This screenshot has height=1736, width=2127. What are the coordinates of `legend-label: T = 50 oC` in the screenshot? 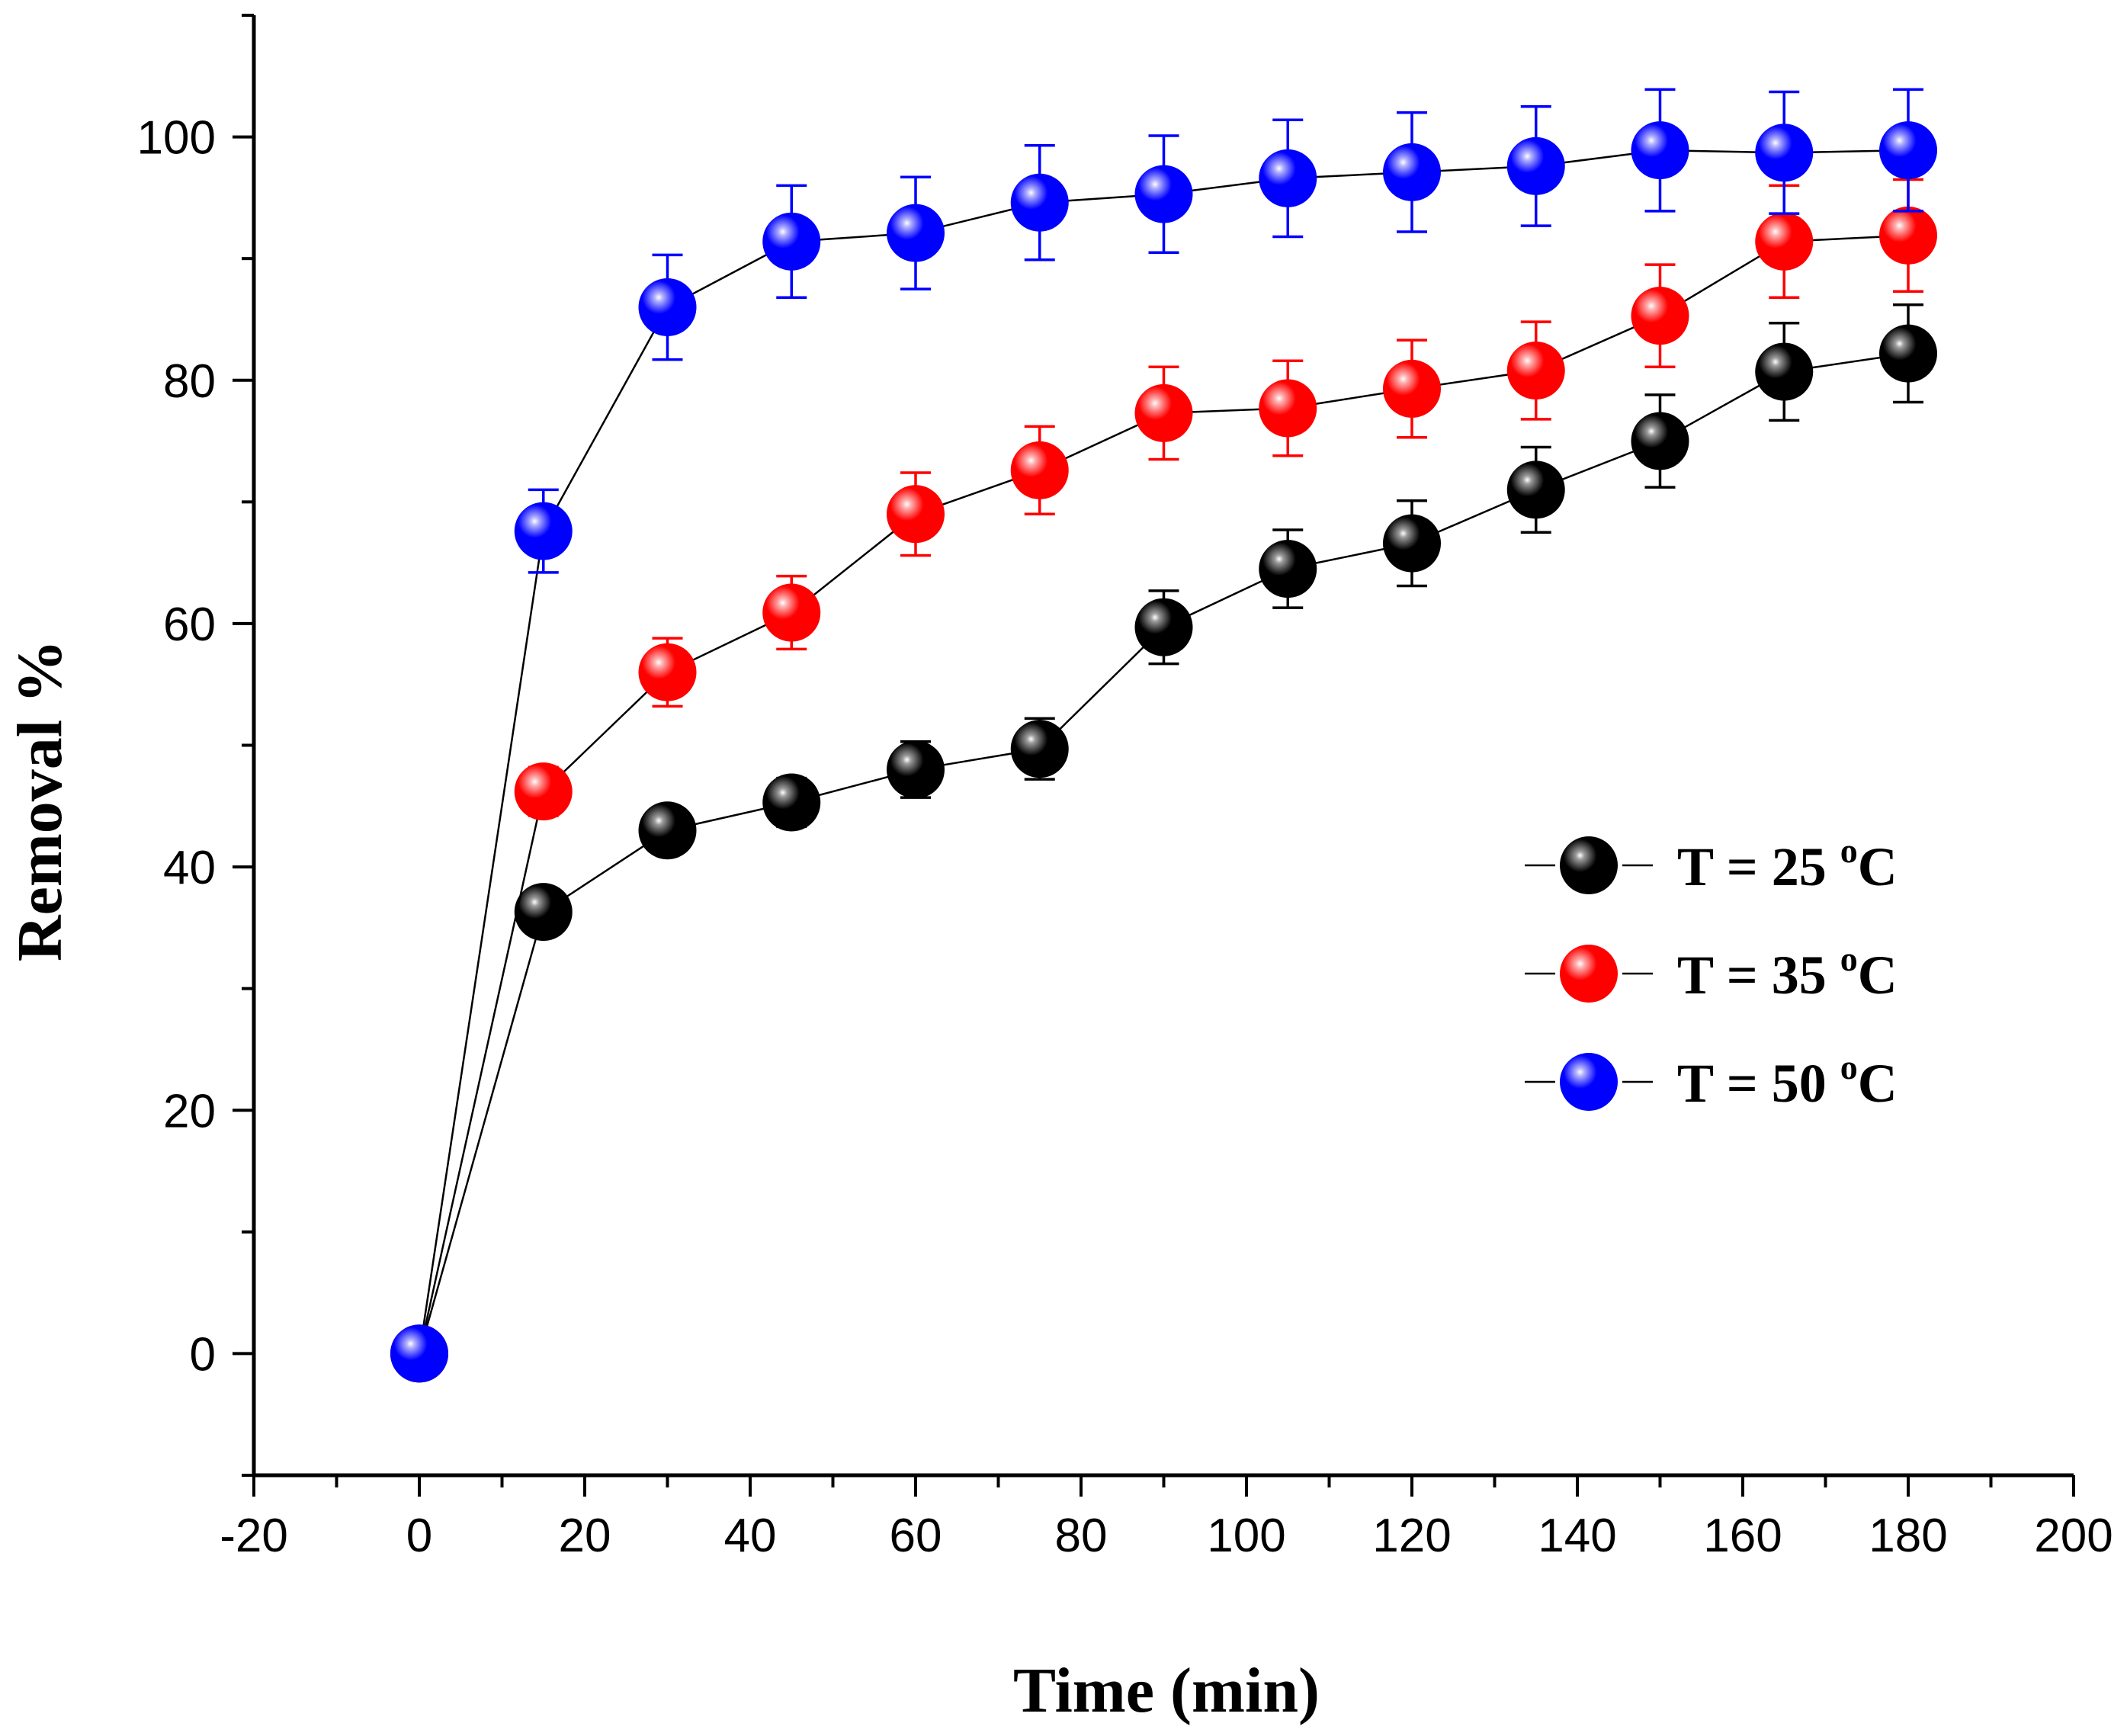 It's located at (1787, 1081).